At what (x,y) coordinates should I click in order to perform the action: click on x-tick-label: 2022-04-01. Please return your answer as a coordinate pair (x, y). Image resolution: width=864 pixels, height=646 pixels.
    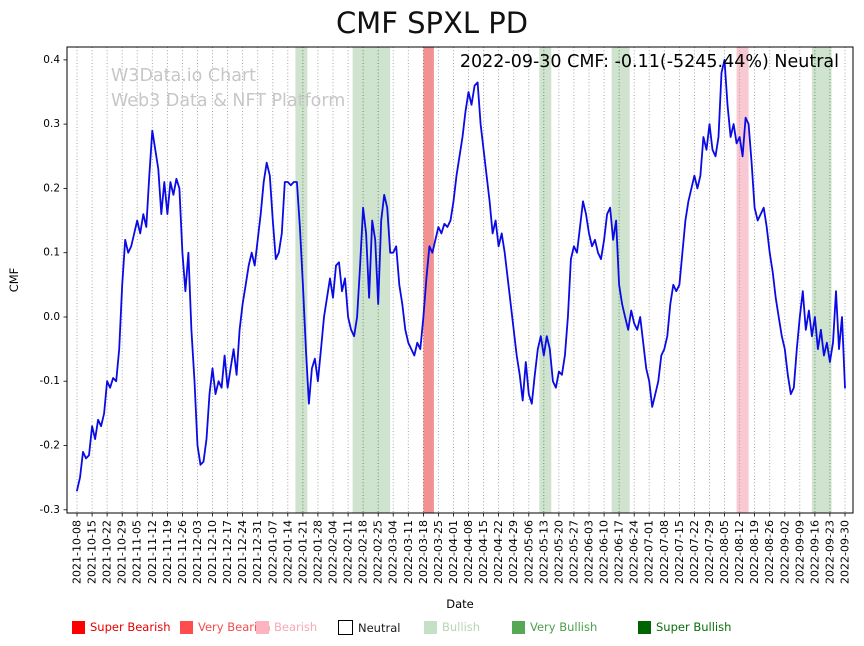
    Looking at the image, I should click on (453, 552).